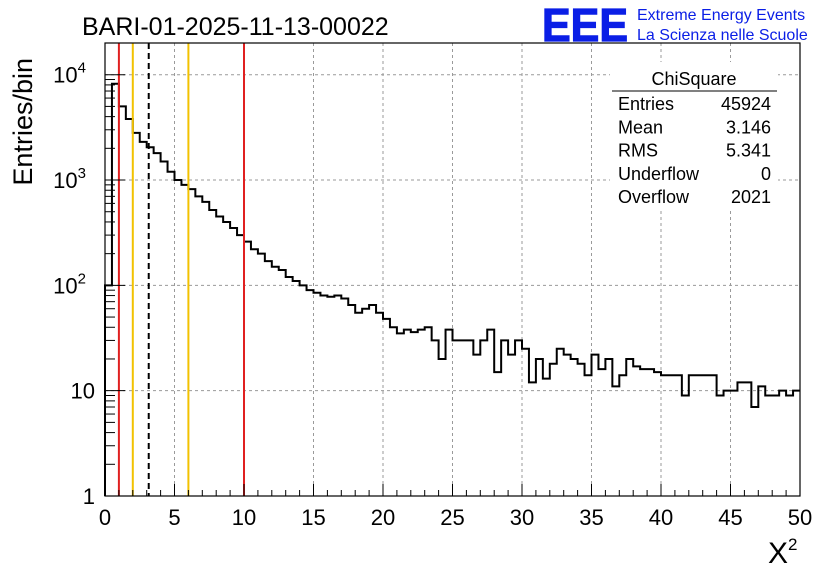 The width and height of the screenshot is (836, 572). Describe the element at coordinates (661, 517) in the screenshot. I see `x-tick-label: 40` at that location.